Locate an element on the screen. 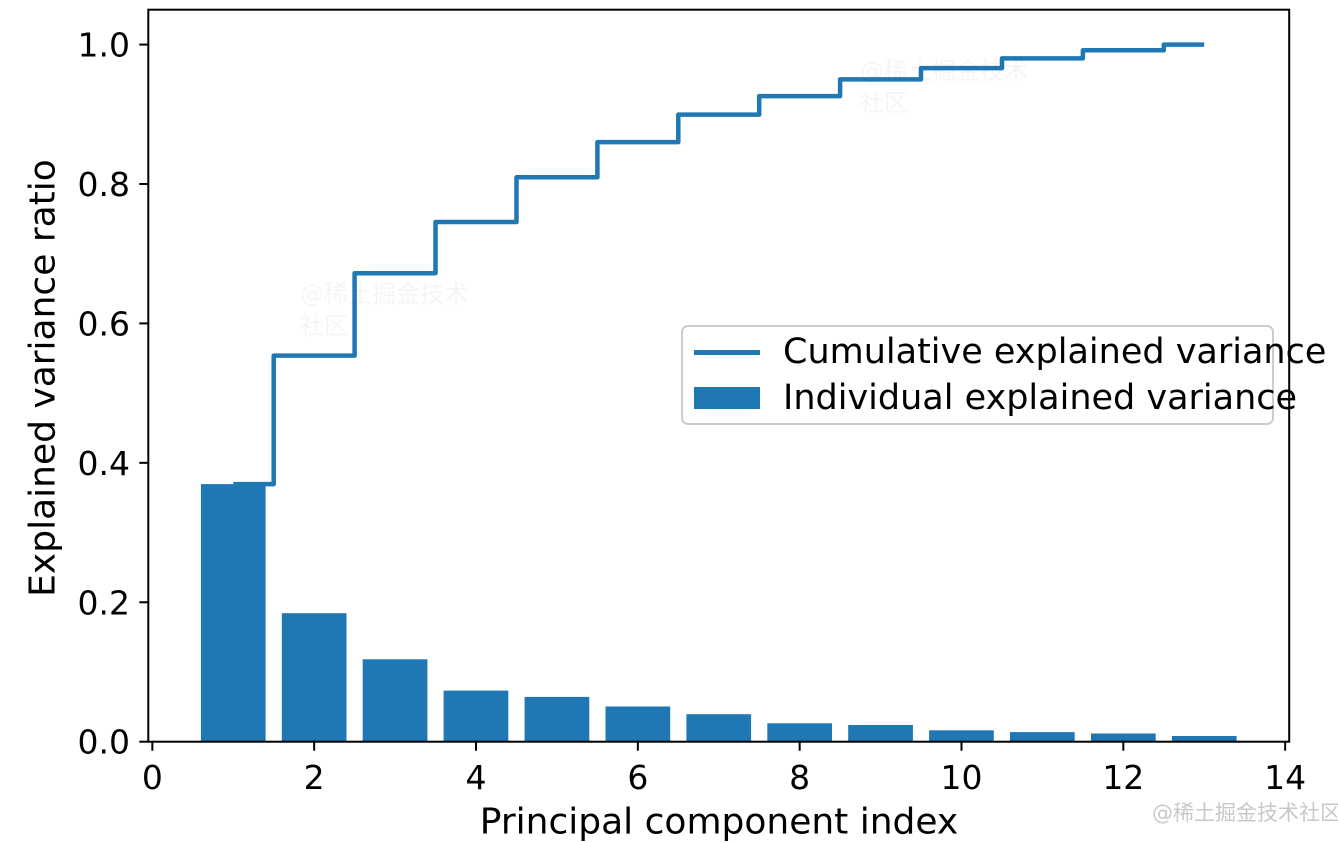  legend-label: Cumulative explained variance is located at coordinates (1055, 352).